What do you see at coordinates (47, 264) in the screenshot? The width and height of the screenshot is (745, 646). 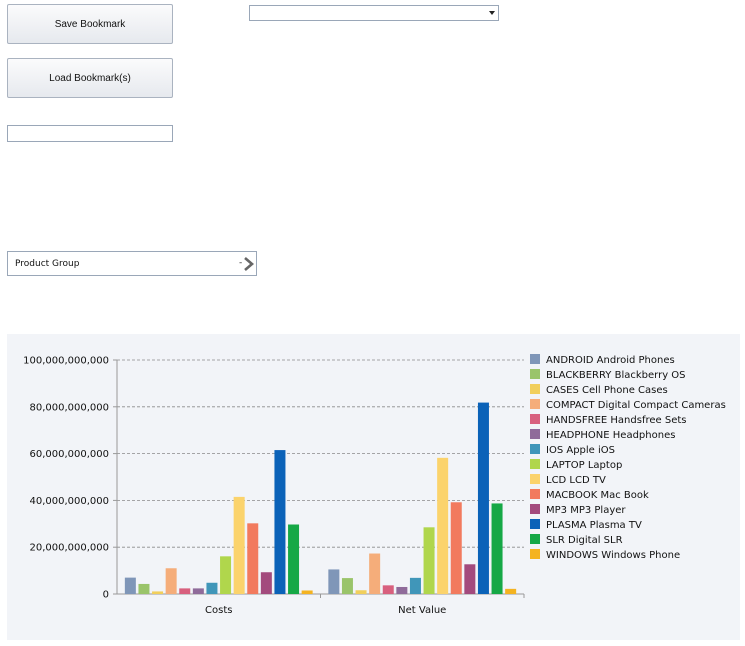 I see `product-group-label: Product Group` at bounding box center [47, 264].